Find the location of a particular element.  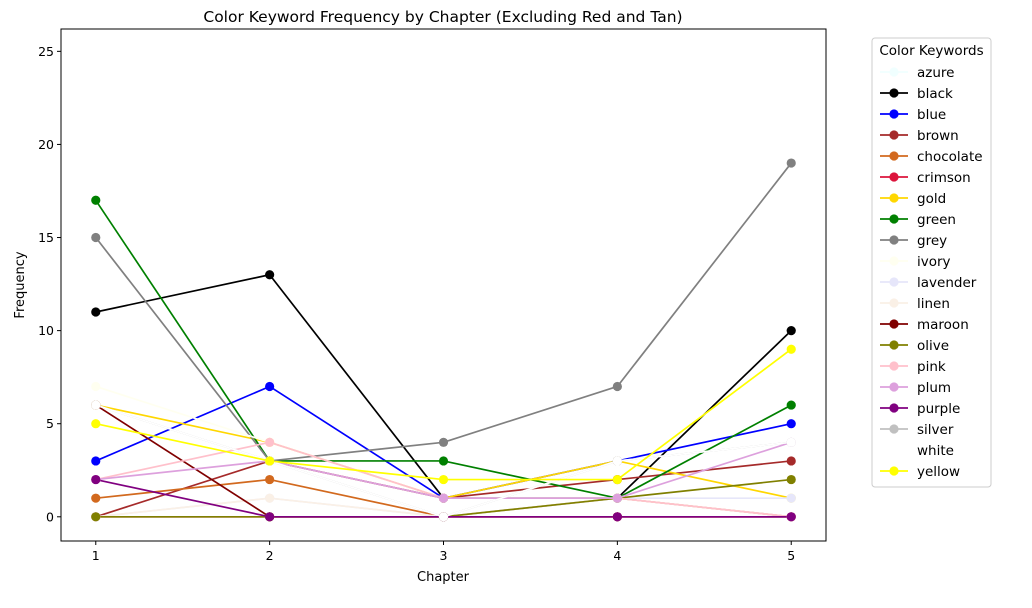

legend-item-black: black is located at coordinates (916, 94).